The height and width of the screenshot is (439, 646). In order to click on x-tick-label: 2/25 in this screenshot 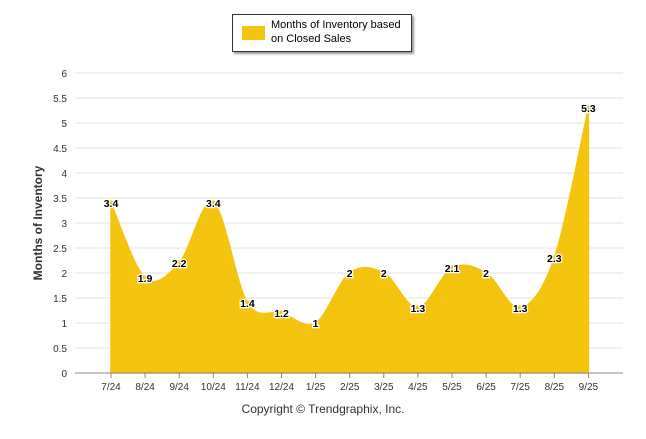, I will do `click(350, 387)`.